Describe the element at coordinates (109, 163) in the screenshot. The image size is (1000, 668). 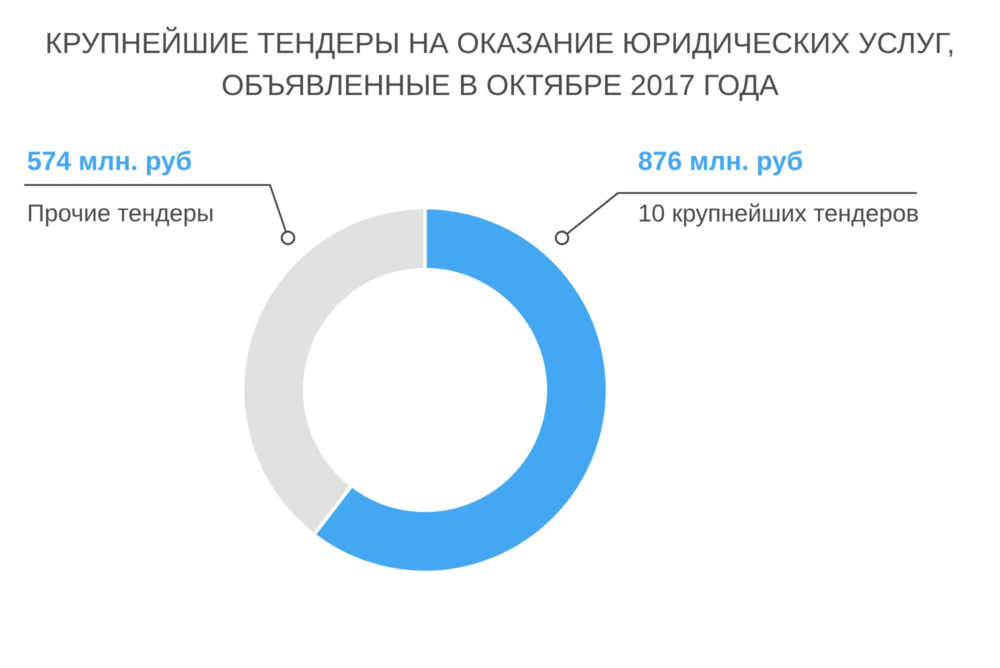
I see `data-label: 574 млн. руб` at that location.